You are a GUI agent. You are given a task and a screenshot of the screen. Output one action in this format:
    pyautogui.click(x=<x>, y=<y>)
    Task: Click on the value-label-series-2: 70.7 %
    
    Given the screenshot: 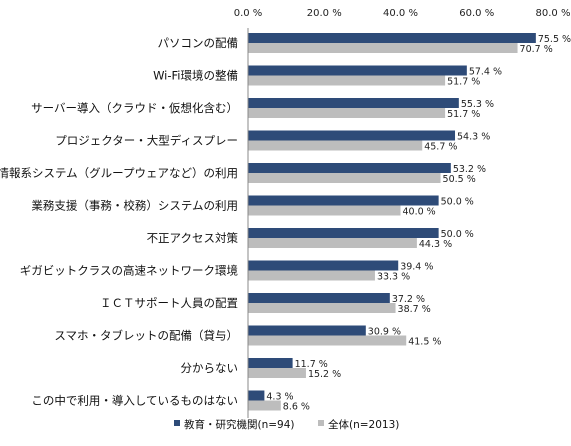 What is the action you would take?
    pyautogui.click(x=536, y=49)
    